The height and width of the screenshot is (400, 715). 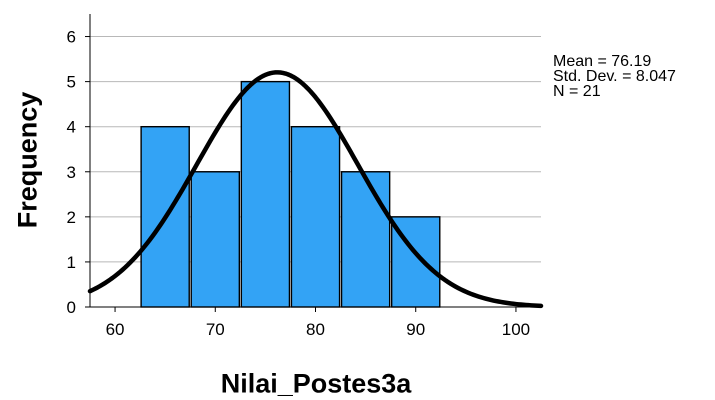 I want to click on y-tick-label-4: 4, so click(x=71, y=127).